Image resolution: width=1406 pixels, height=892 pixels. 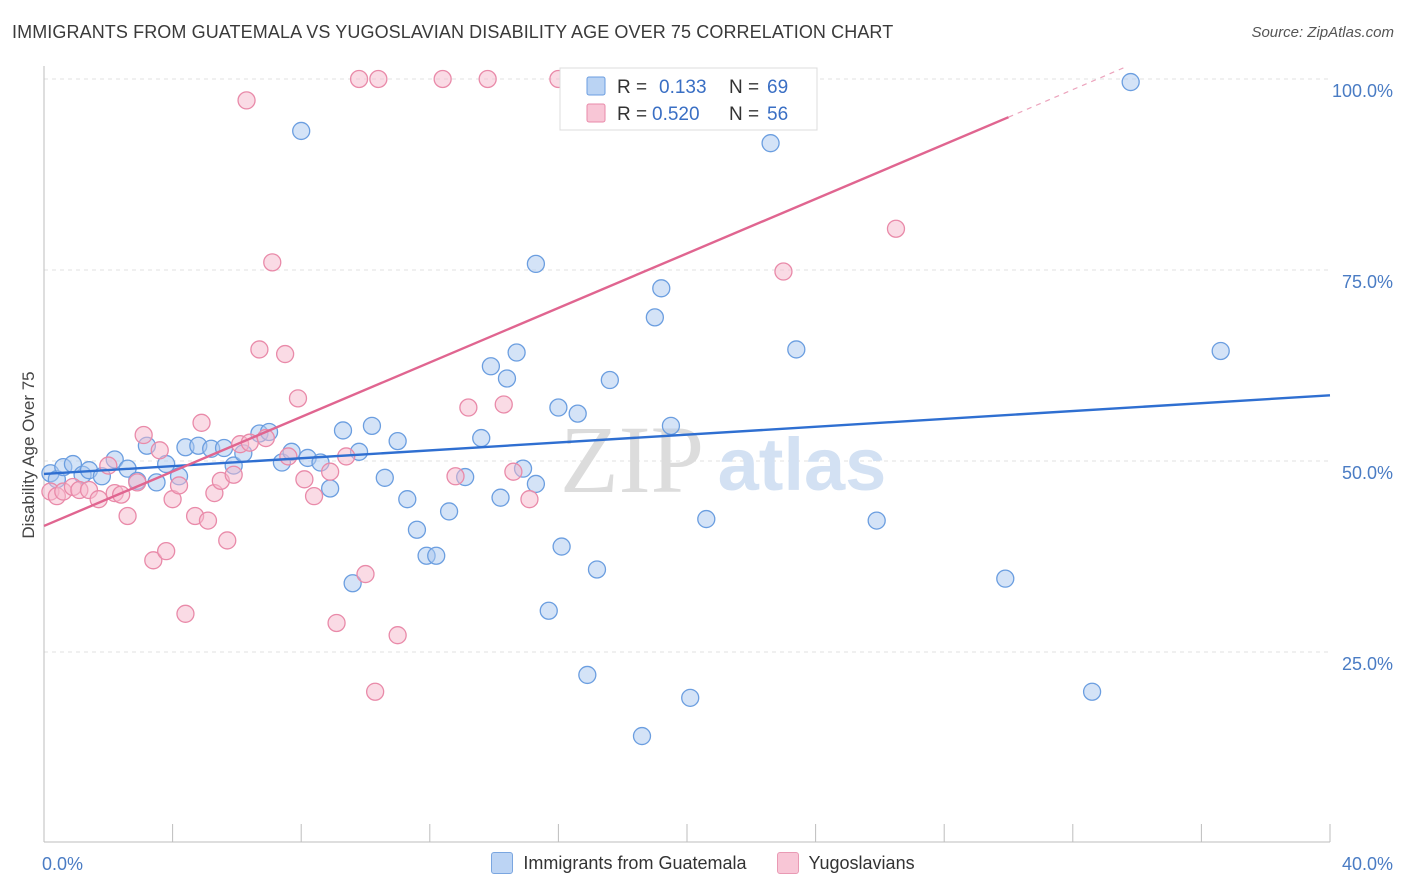 I want to click on x-tick-label-right: 40.0%, so click(x=1367, y=864).